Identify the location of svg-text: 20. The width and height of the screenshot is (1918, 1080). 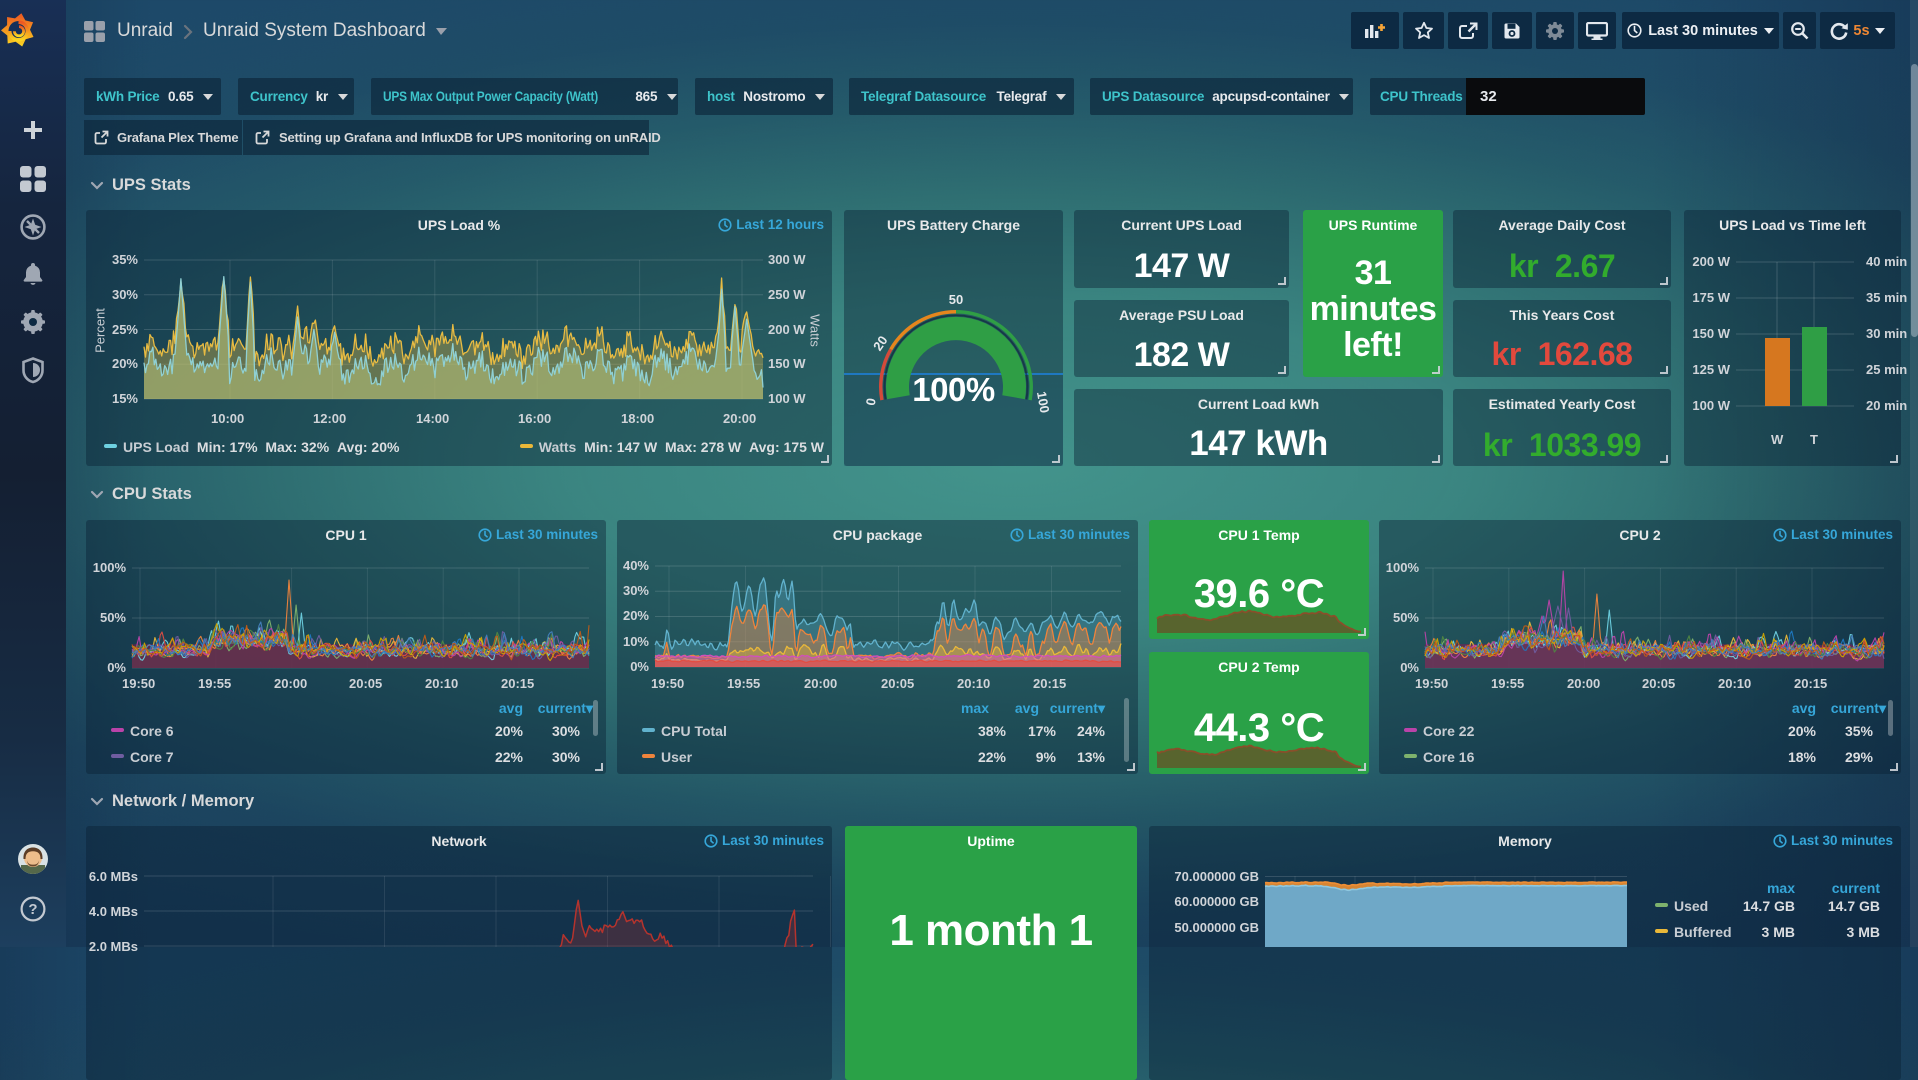
(880, 343).